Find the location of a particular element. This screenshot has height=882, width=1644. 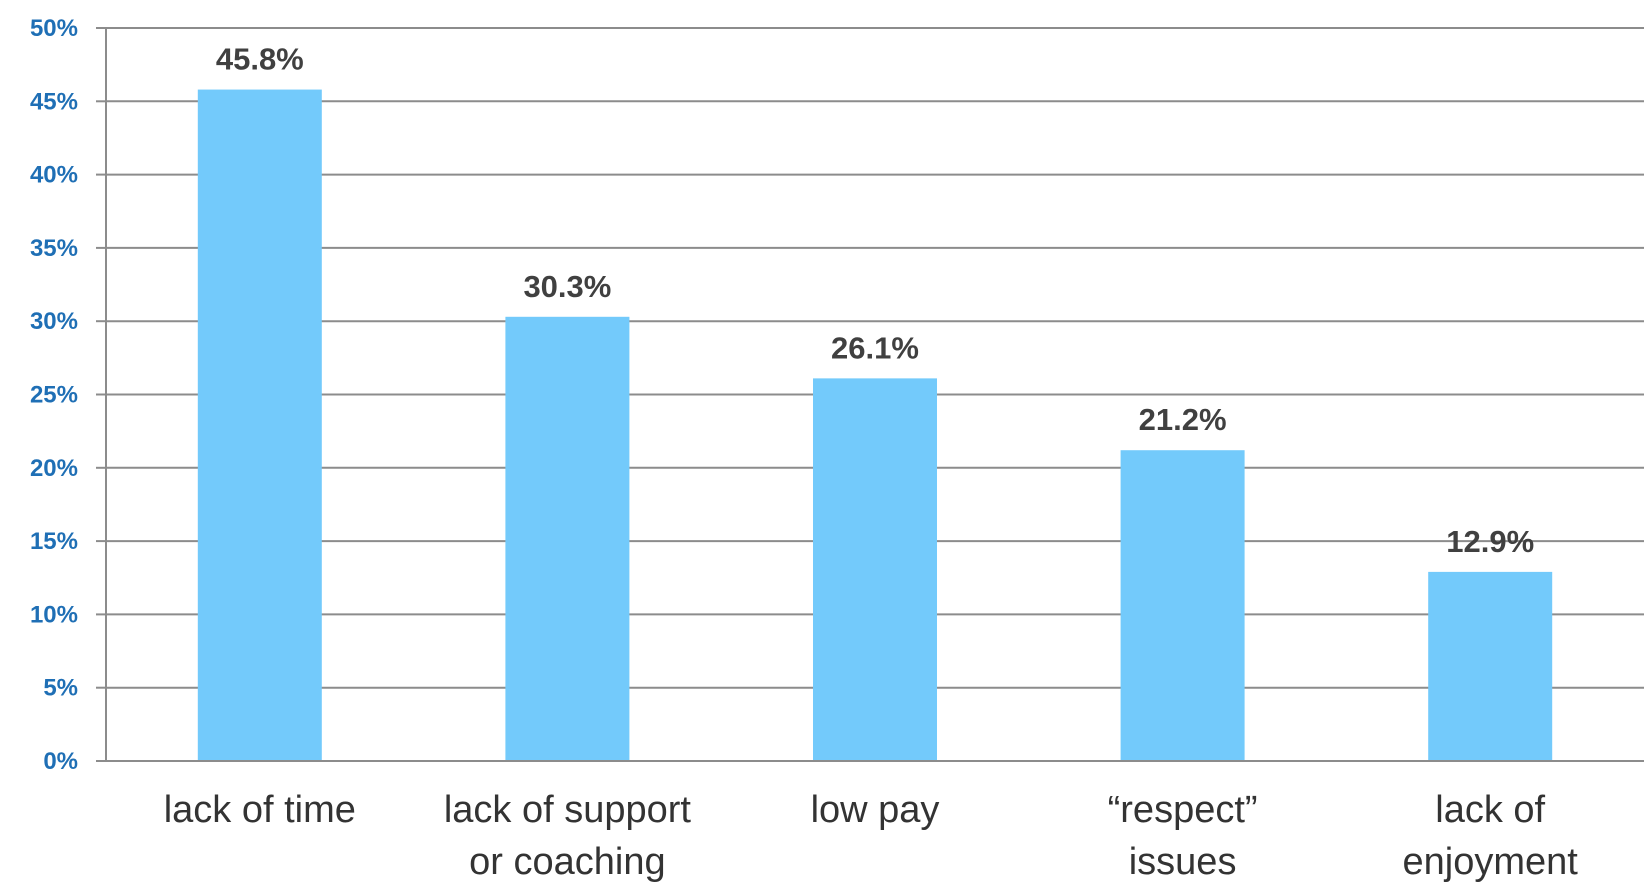

x-tick-label: enjoyment is located at coordinates (1491, 861).